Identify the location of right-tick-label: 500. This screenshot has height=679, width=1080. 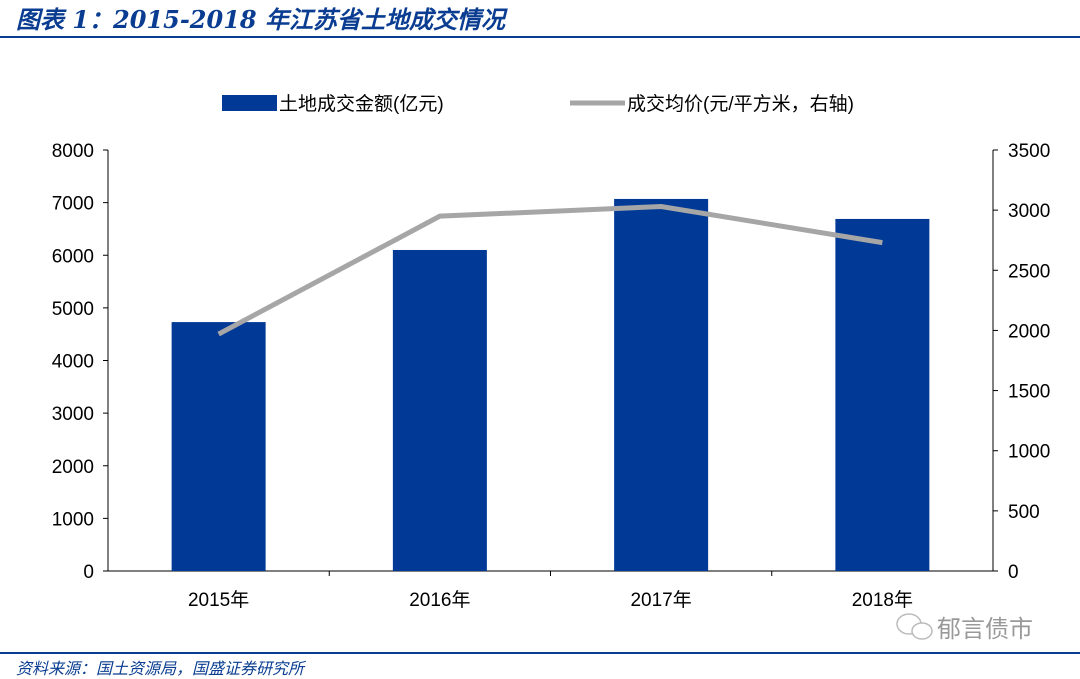
(1024, 512).